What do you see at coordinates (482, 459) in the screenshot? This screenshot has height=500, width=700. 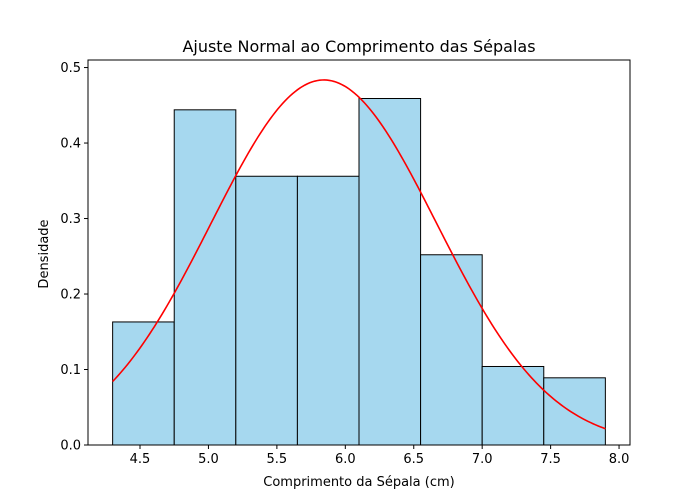 I see `x-tick-label: 7.0` at bounding box center [482, 459].